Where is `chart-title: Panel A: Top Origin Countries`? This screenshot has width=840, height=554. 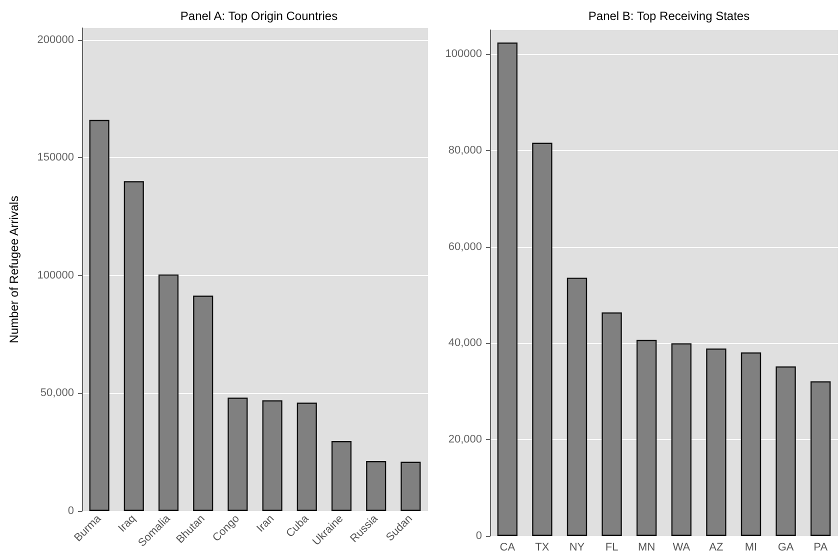 chart-title: Panel A: Top Origin Countries is located at coordinates (259, 16).